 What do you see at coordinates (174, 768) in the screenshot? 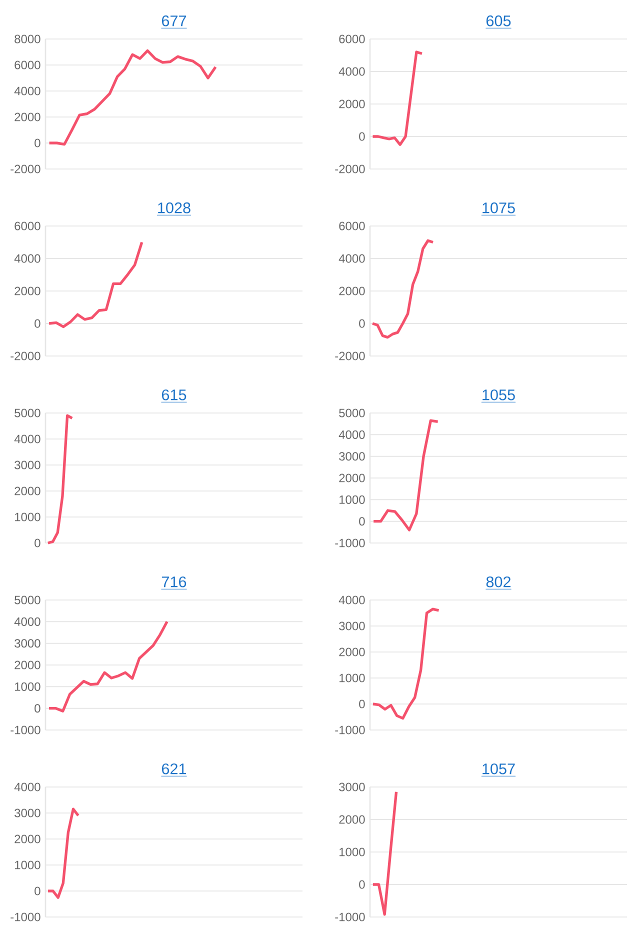
I see `chart-title: 621` at bounding box center [174, 768].